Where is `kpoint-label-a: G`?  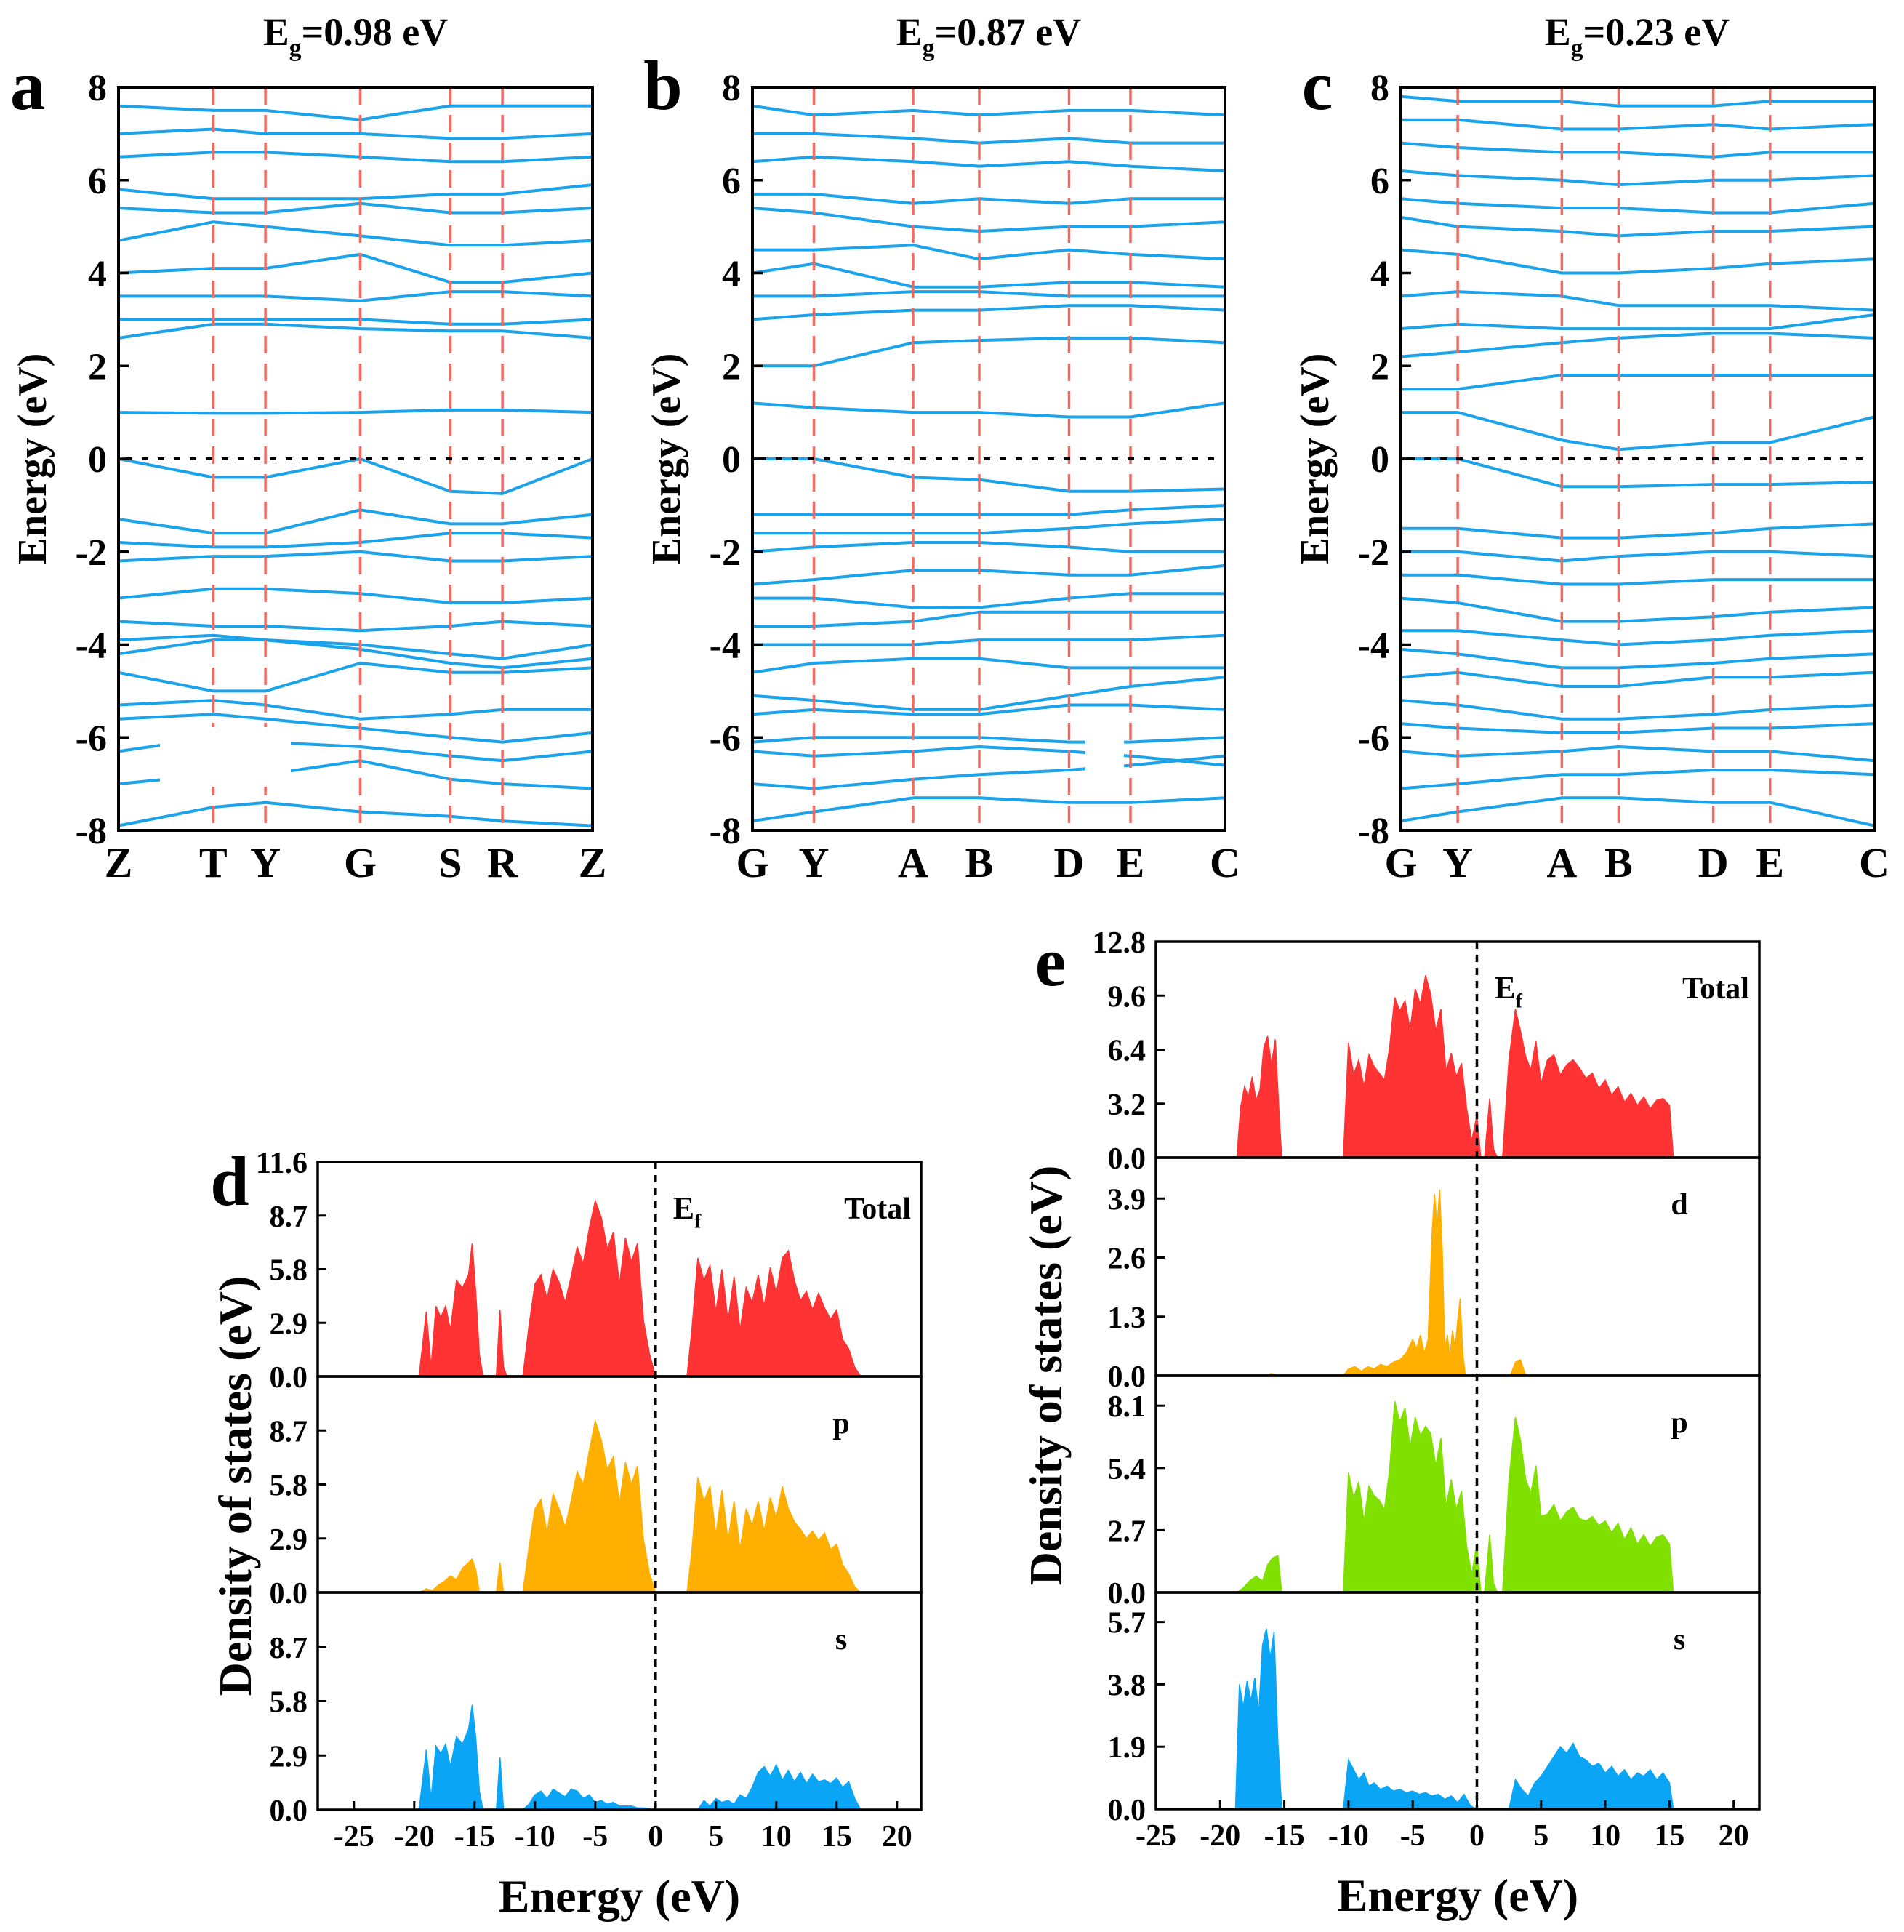 kpoint-label-a: G is located at coordinates (360, 862).